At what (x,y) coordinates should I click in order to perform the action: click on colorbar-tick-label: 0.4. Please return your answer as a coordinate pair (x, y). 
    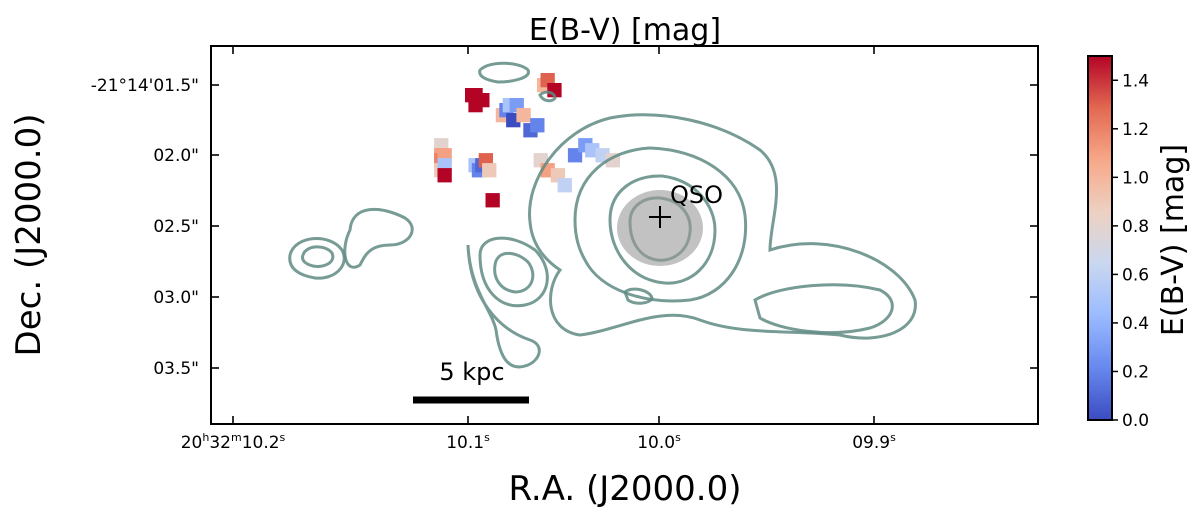
    Looking at the image, I should click on (1135, 324).